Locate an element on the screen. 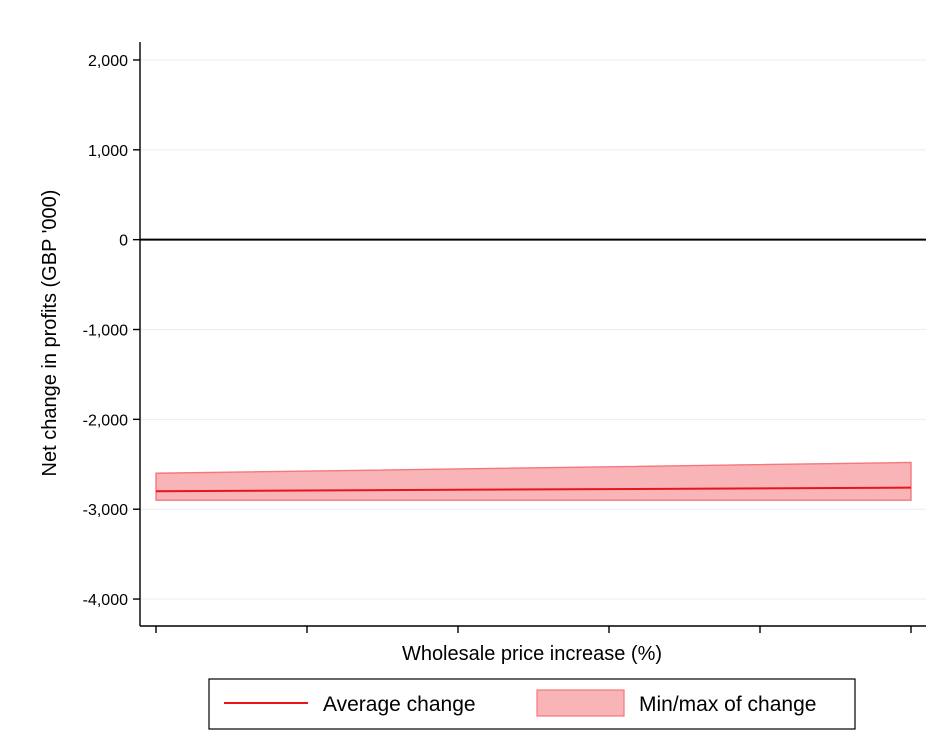 This screenshot has width=939, height=754. y-tick-label: -1,000 is located at coordinates (105, 331).